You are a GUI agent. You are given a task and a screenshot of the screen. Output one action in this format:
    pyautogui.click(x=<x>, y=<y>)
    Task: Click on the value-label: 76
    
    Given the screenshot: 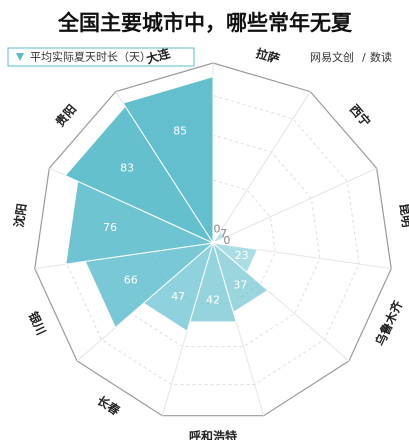 What is the action you would take?
    pyautogui.click(x=110, y=227)
    